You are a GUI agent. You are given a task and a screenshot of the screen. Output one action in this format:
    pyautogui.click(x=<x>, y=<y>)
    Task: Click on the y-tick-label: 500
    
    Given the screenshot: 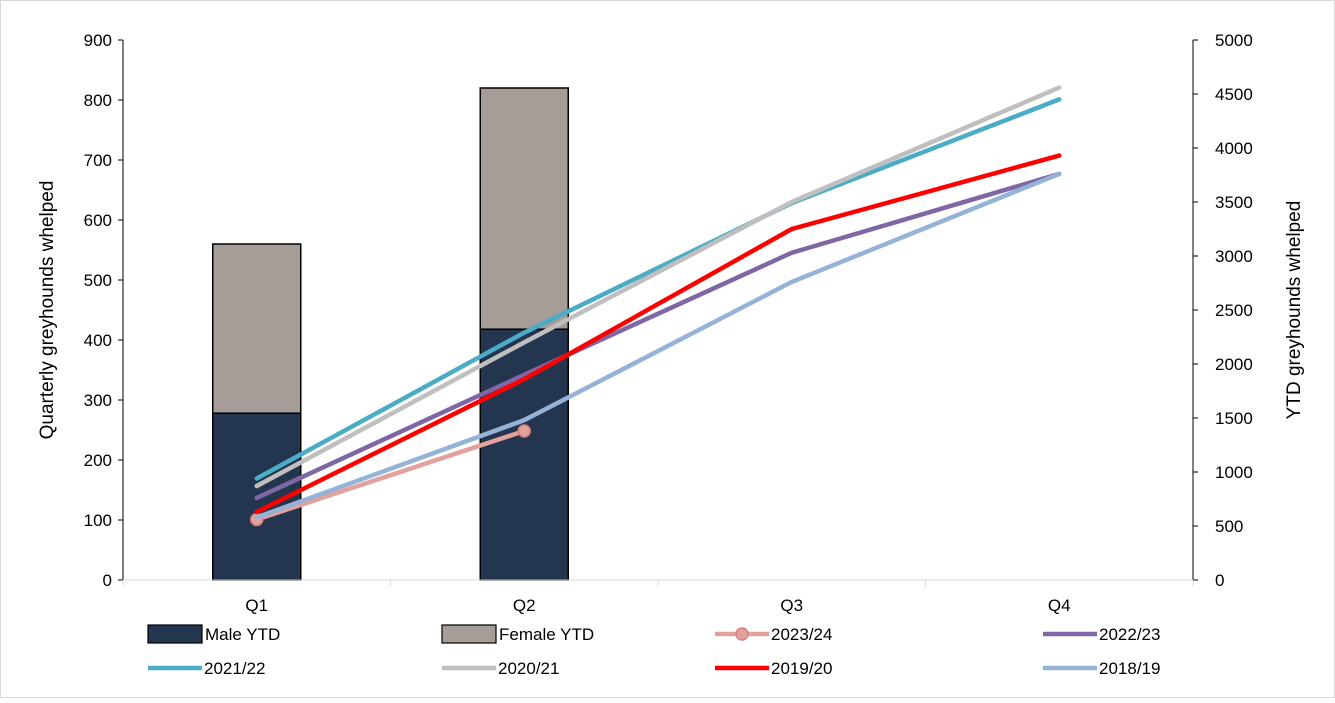 What is the action you would take?
    pyautogui.click(x=98, y=280)
    